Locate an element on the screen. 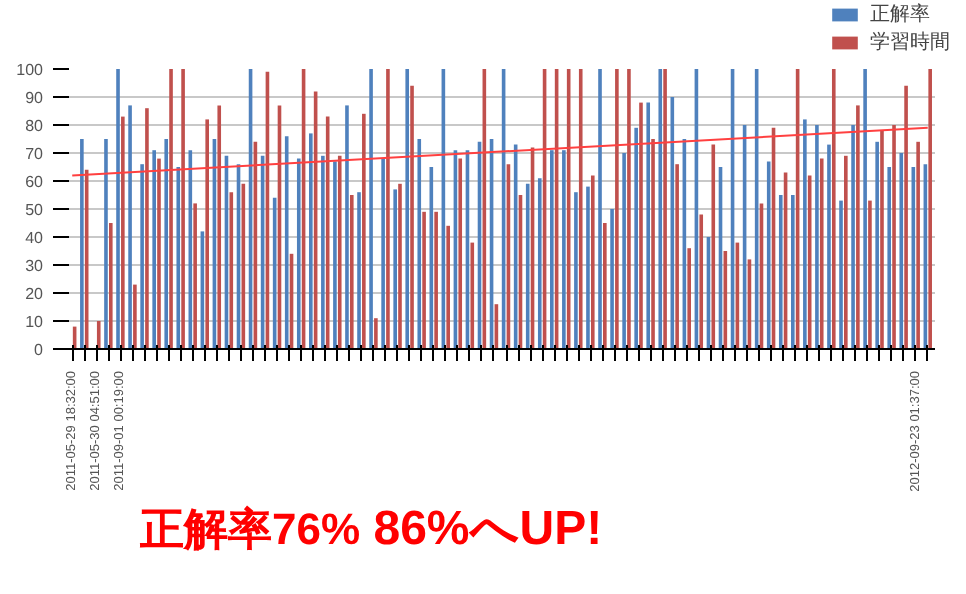 The width and height of the screenshot is (966, 594). legend-label: 学習時間 is located at coordinates (910, 42).